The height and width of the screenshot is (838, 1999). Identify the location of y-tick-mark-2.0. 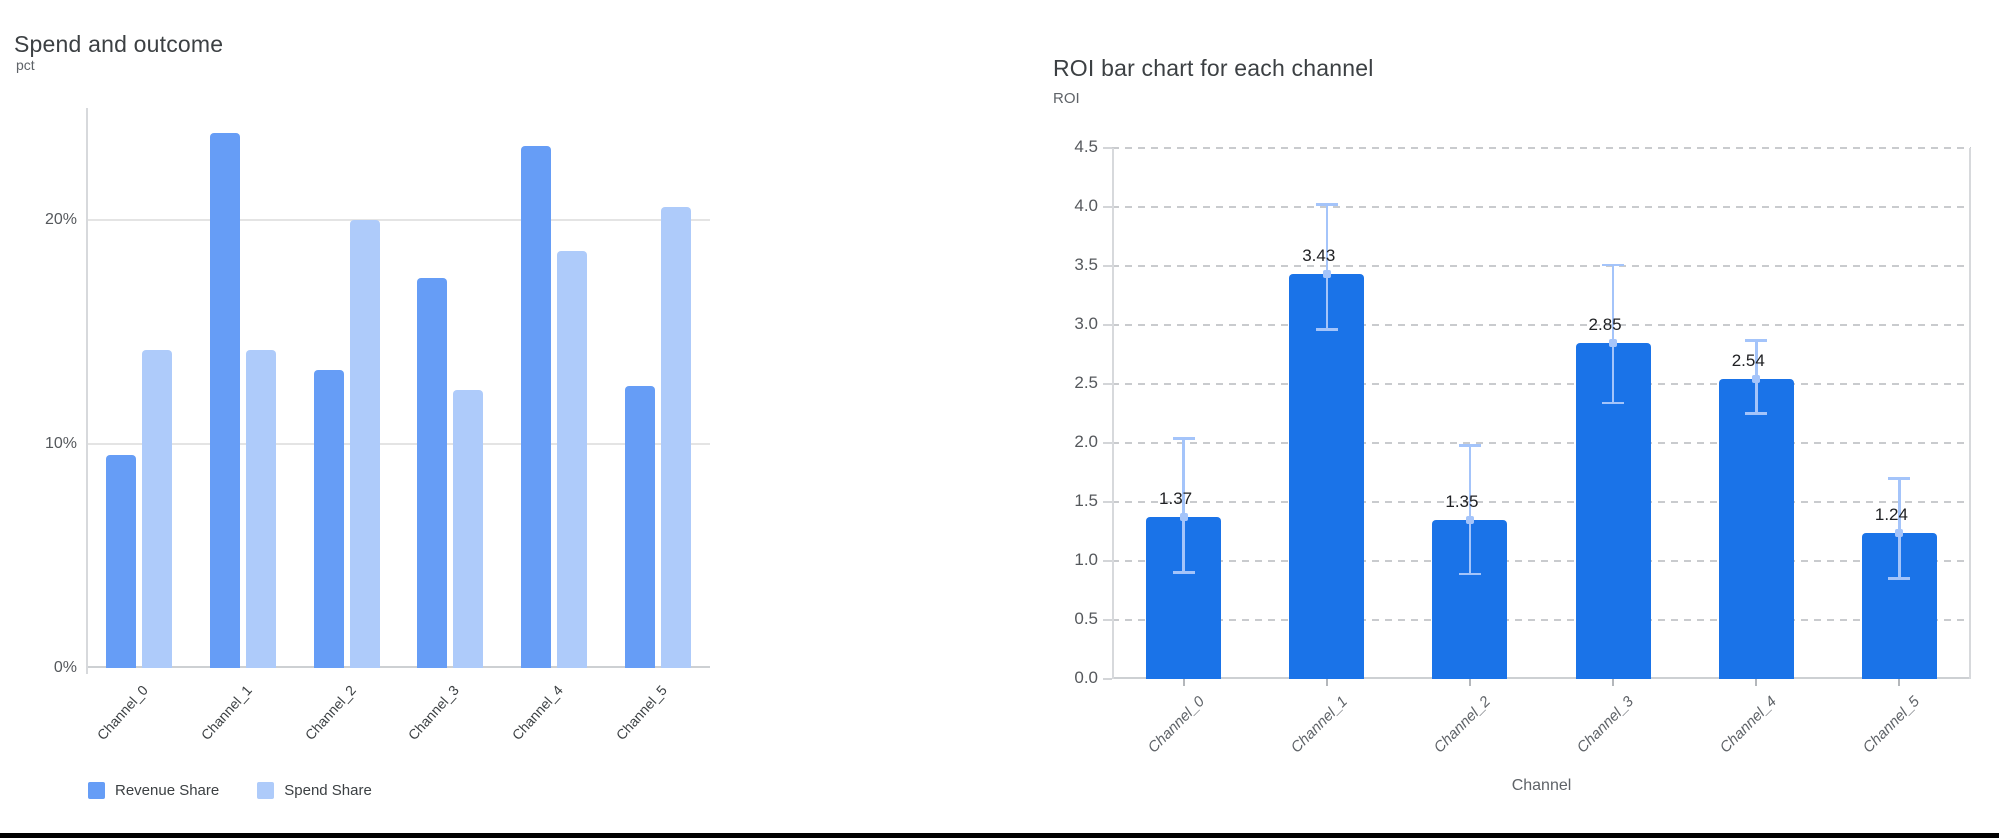
(1107, 443).